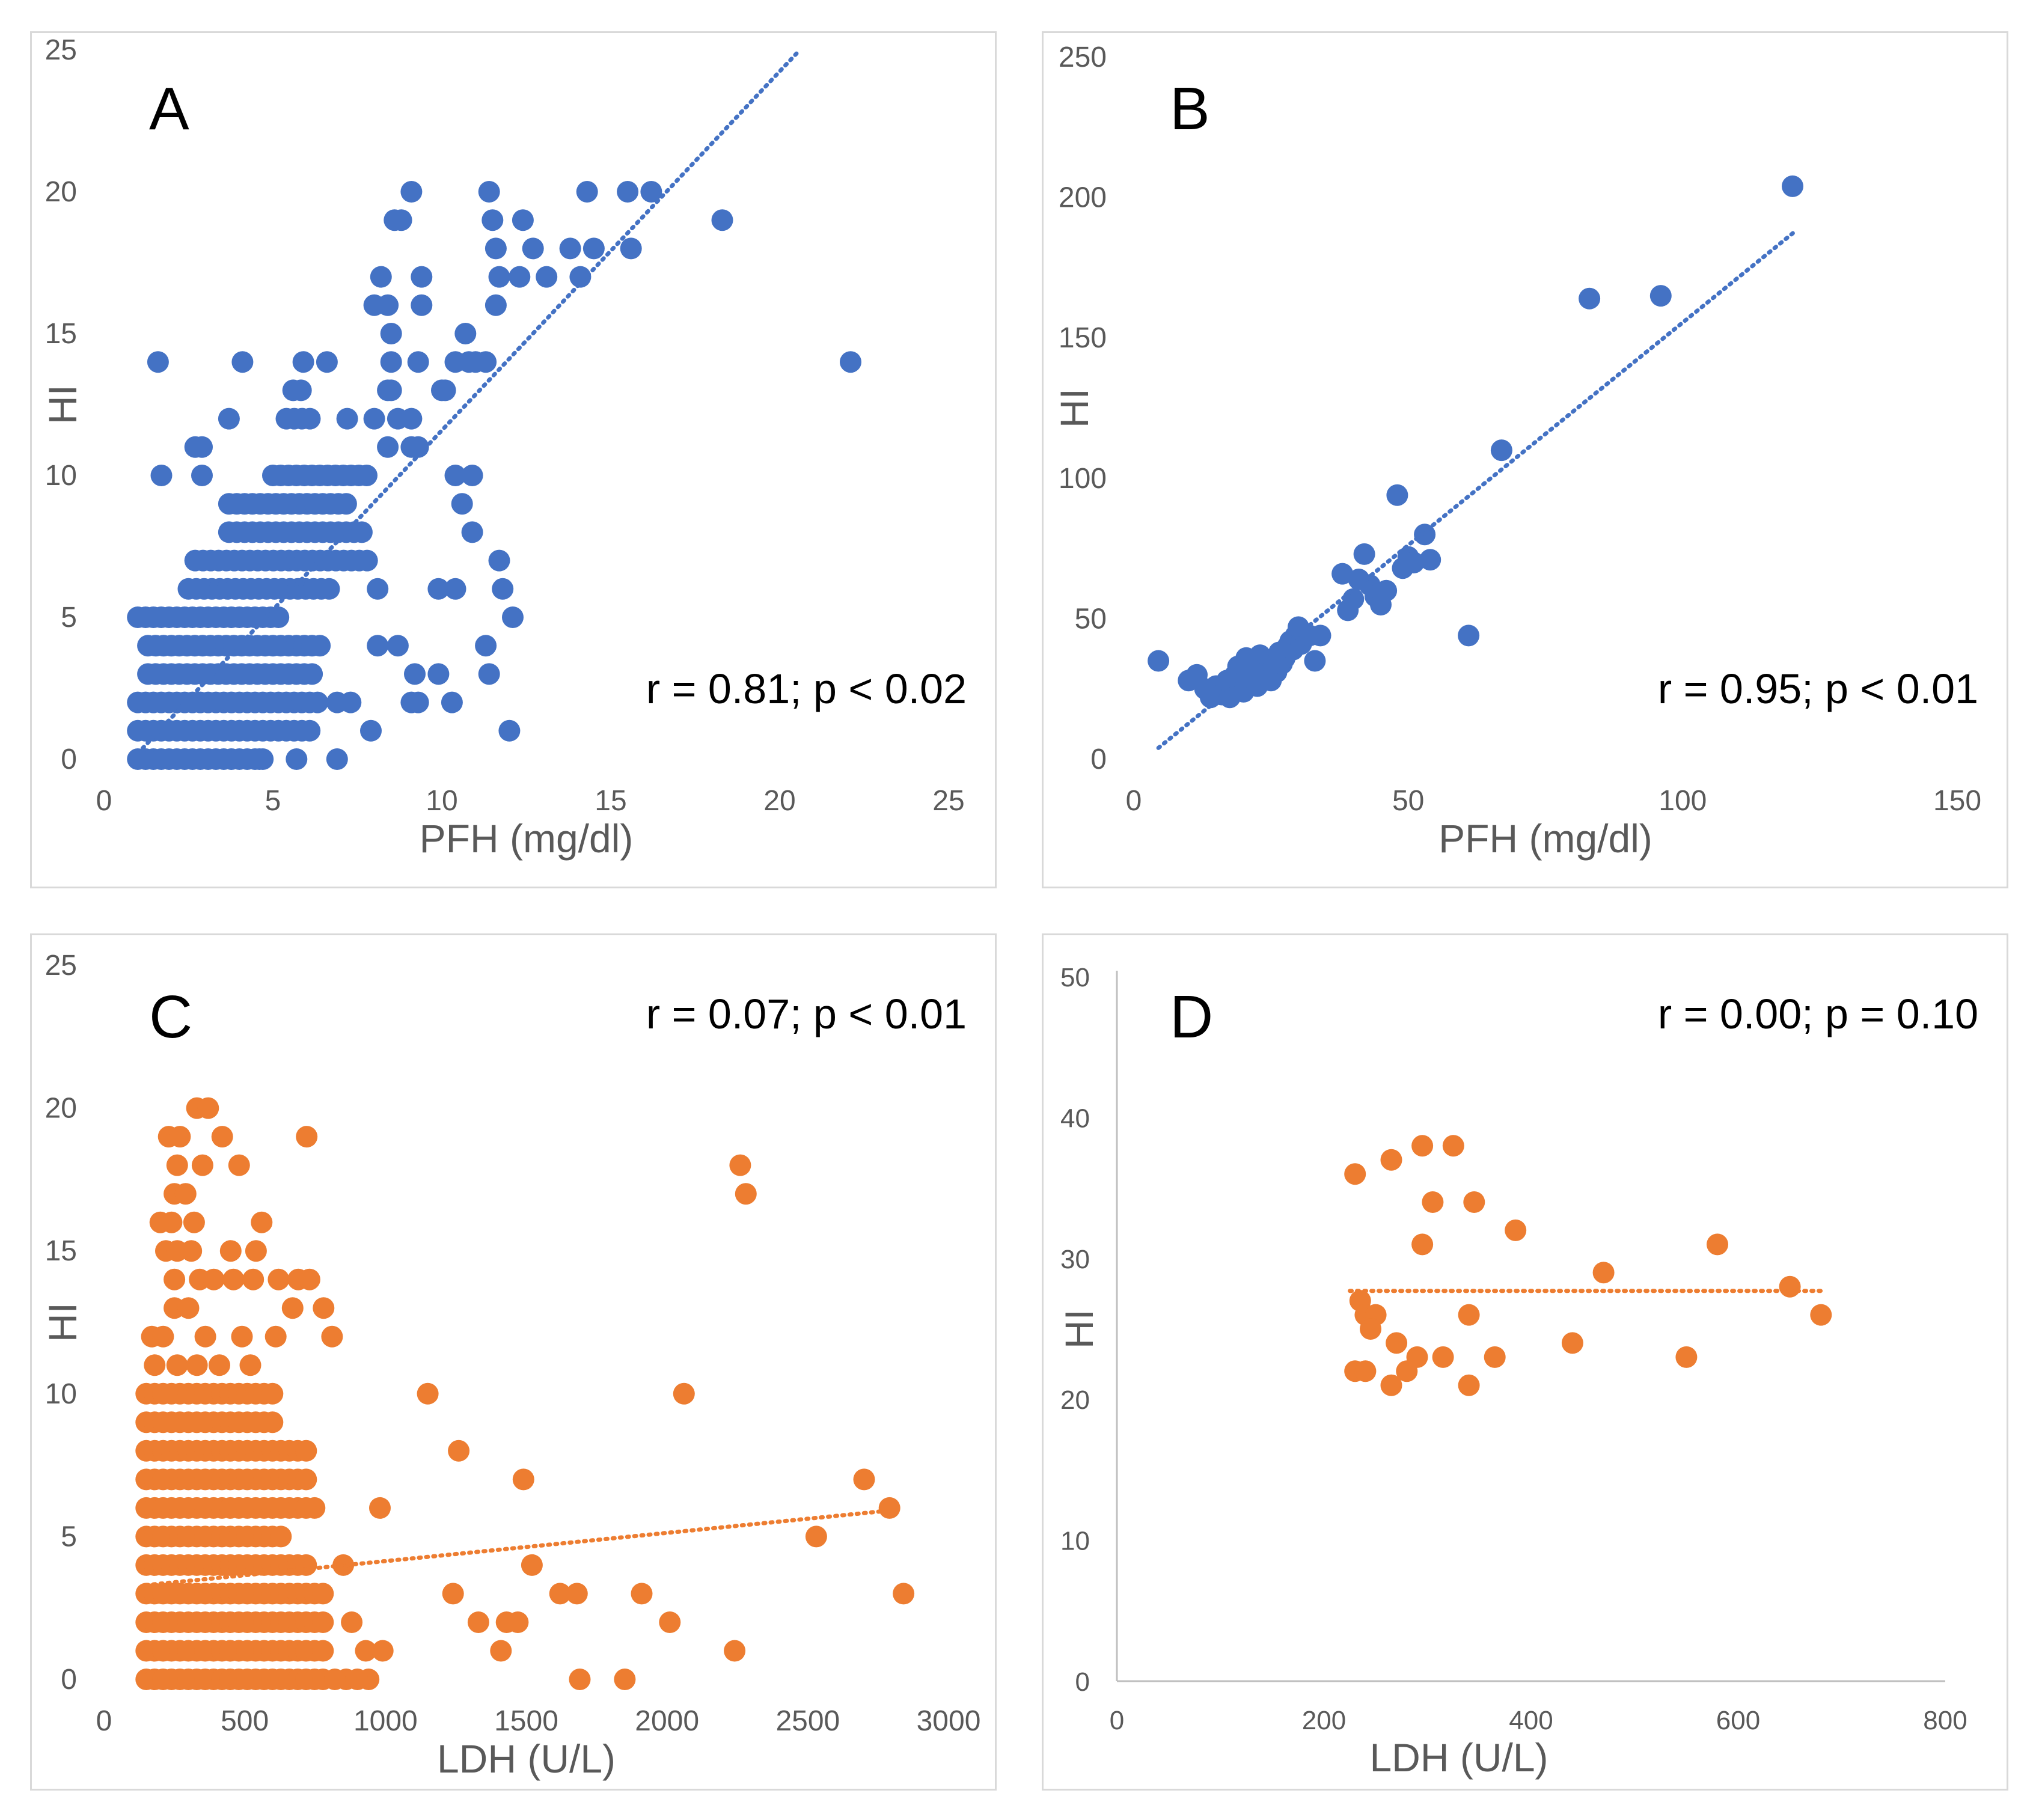  What do you see at coordinates (1682, 801) in the screenshot?
I see `chart-b-x-tick-label: 100` at bounding box center [1682, 801].